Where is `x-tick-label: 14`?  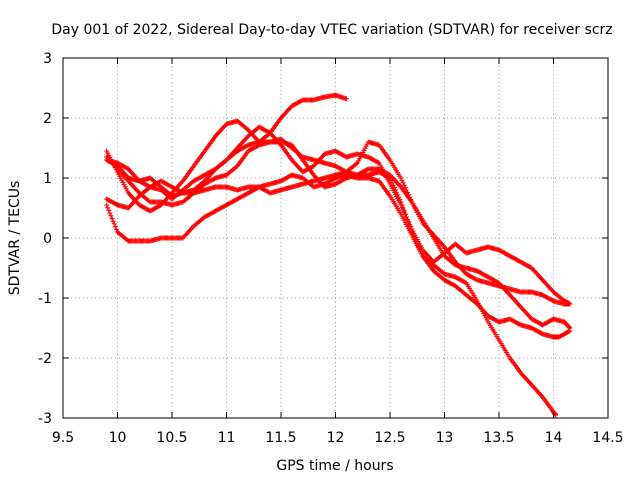
x-tick-label: 14 is located at coordinates (554, 438).